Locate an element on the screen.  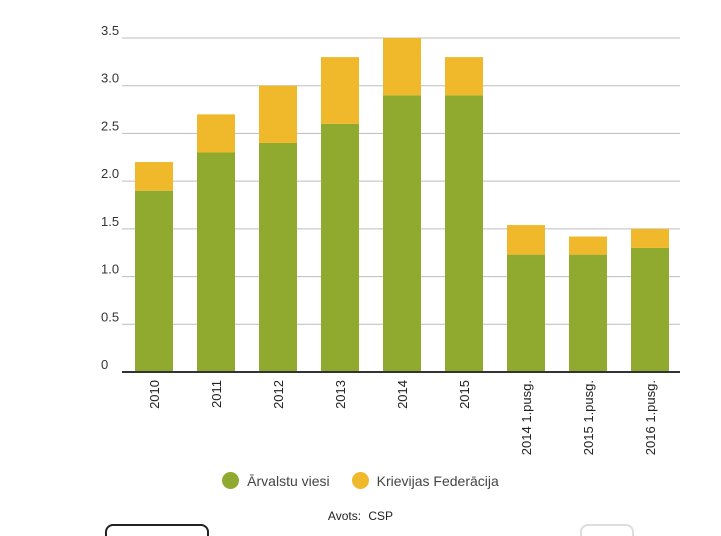
x-tick-label: 2010 is located at coordinates (154, 394).